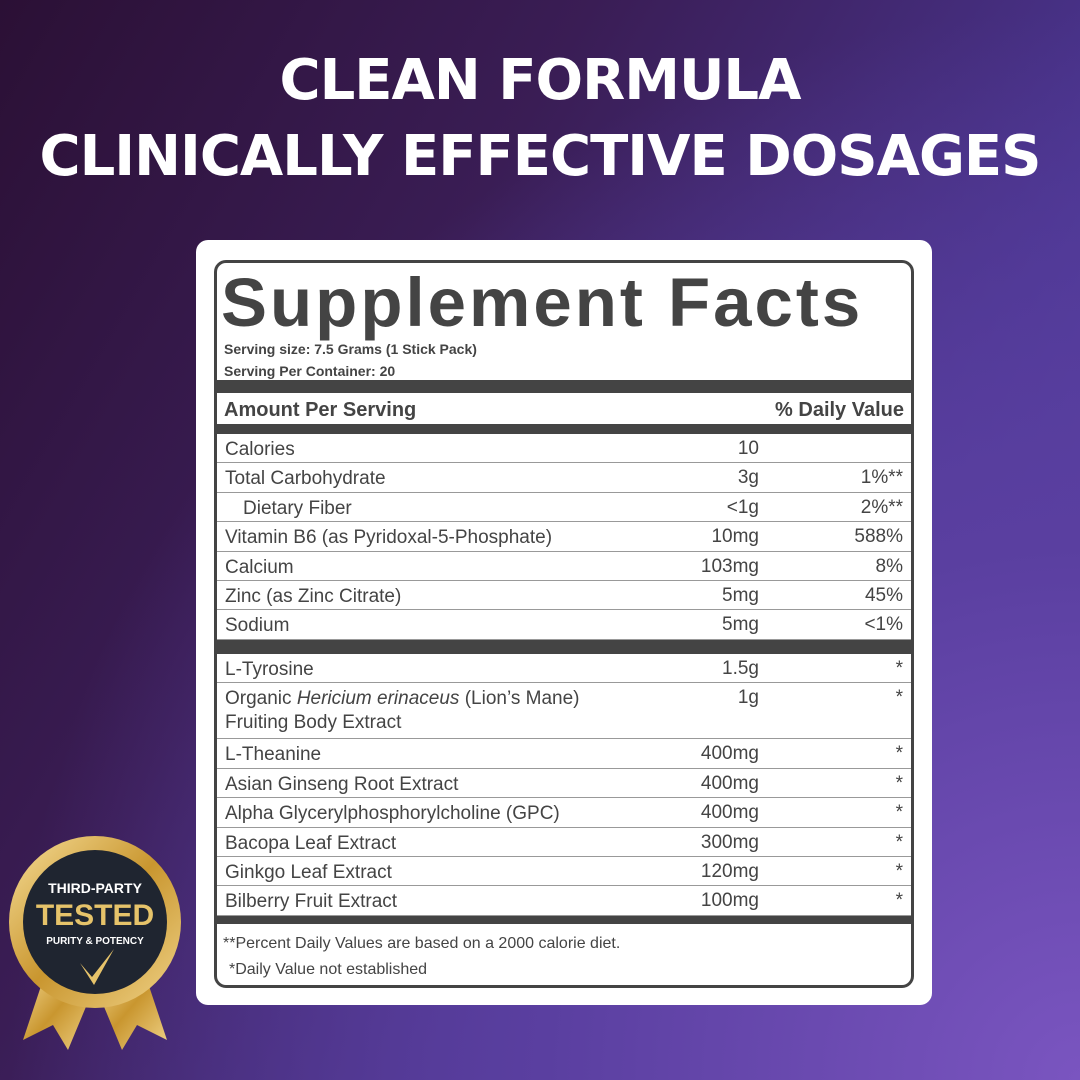 The width and height of the screenshot is (1080, 1080). Describe the element at coordinates (389, 538) in the screenshot. I see `row-name: Vitamin B6 (as Pyridoxal-5-Phosphate)` at that location.